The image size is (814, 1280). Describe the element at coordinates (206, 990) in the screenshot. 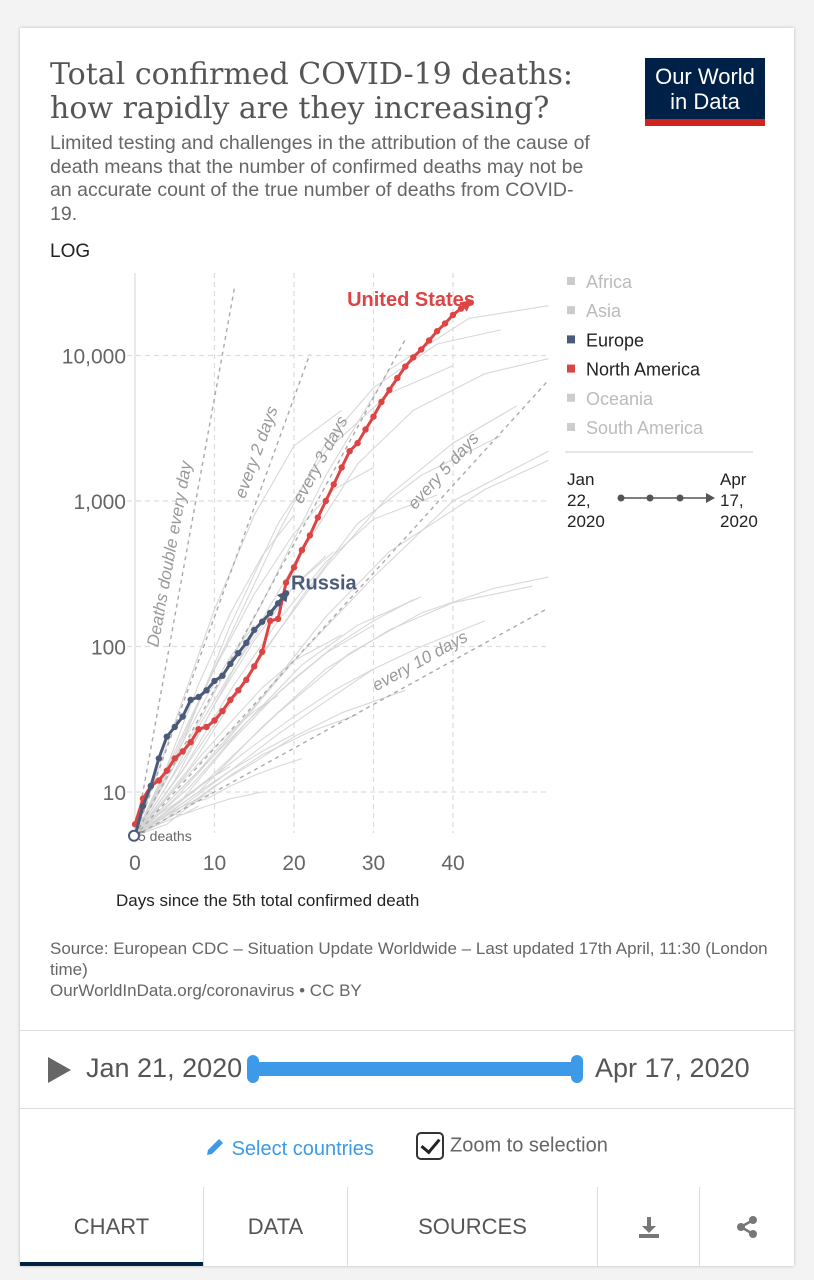

I see `source-url: OurWorldInData.org/coronavirus • CC BY` at that location.